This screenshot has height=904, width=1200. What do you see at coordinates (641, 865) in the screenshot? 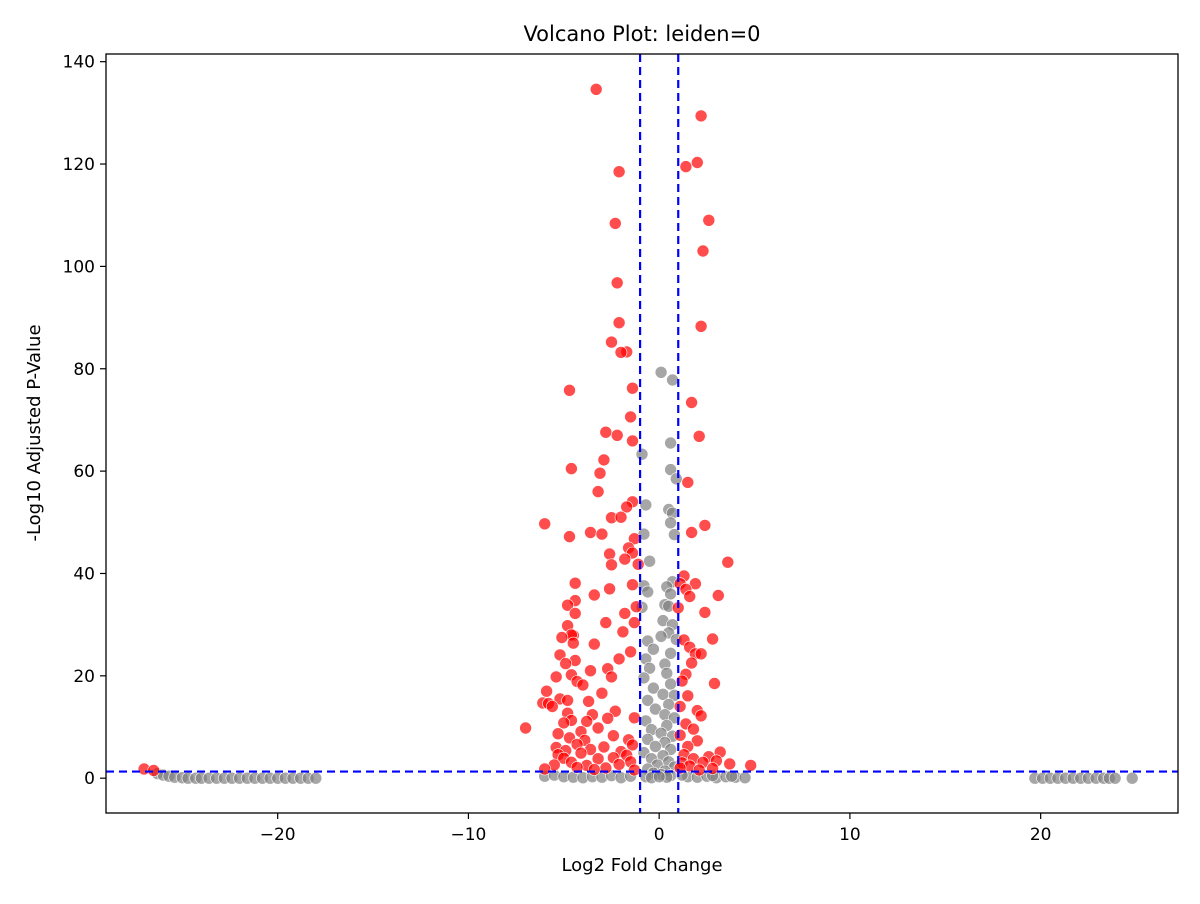
I see `x-axis-label: Log2 Fold Change` at bounding box center [641, 865].